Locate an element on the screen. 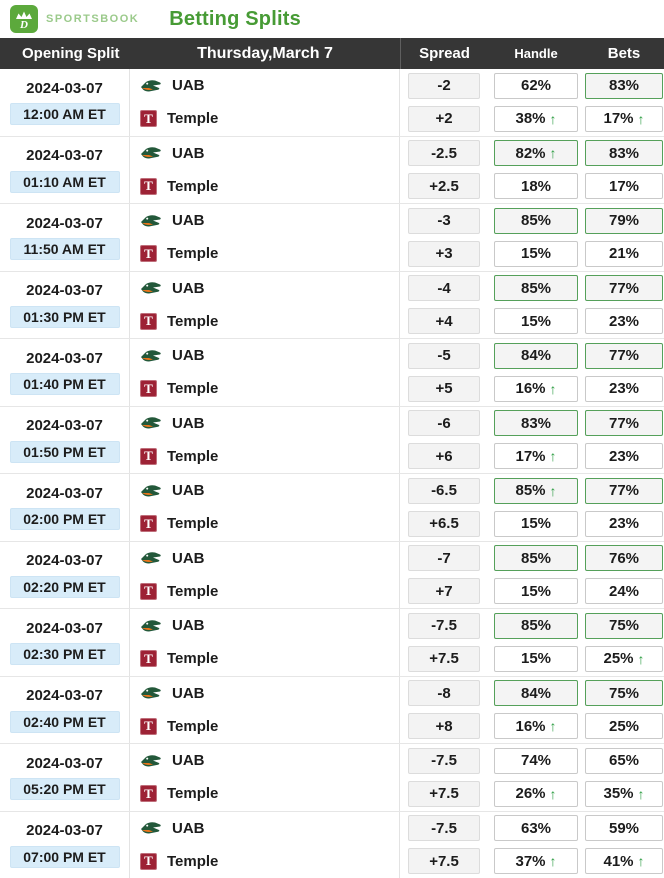  bets-value: 75%↑ is located at coordinates (624, 693).